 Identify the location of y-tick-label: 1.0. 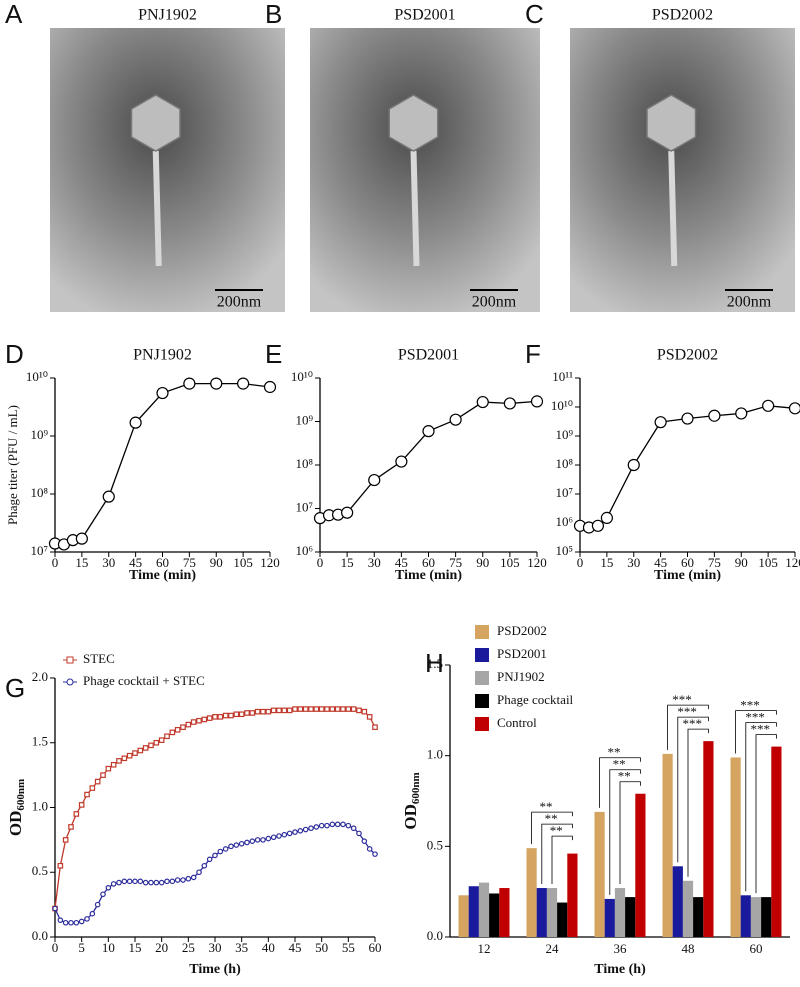
(40, 805).